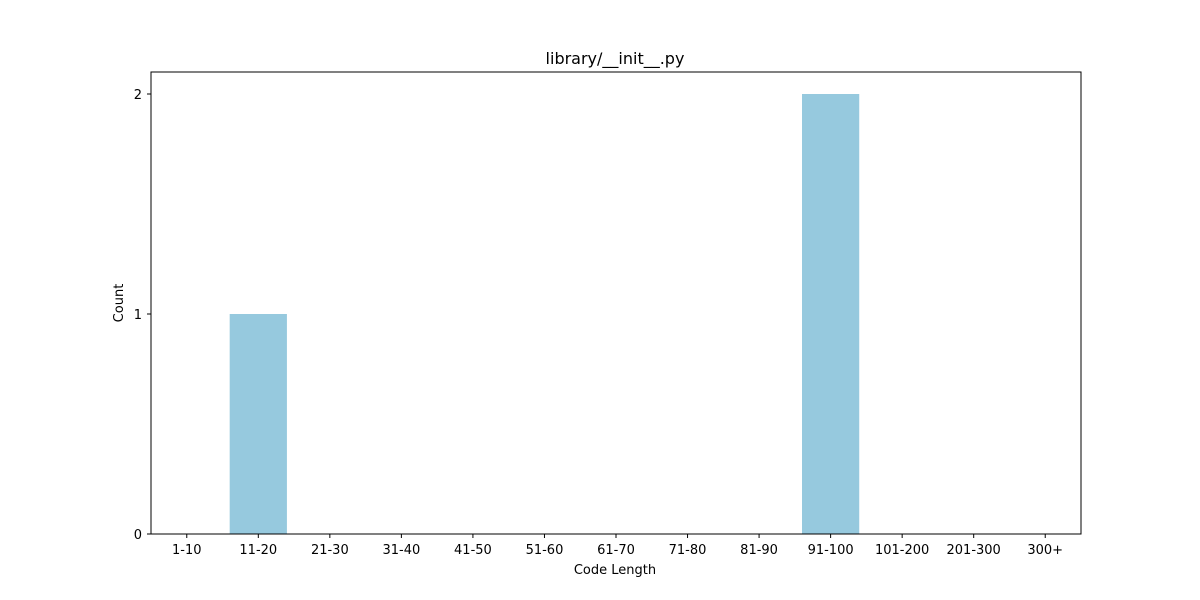 Image resolution: width=1200 pixels, height=600 pixels. Describe the element at coordinates (831, 550) in the screenshot. I see `x-tick-label: 91-100` at that location.